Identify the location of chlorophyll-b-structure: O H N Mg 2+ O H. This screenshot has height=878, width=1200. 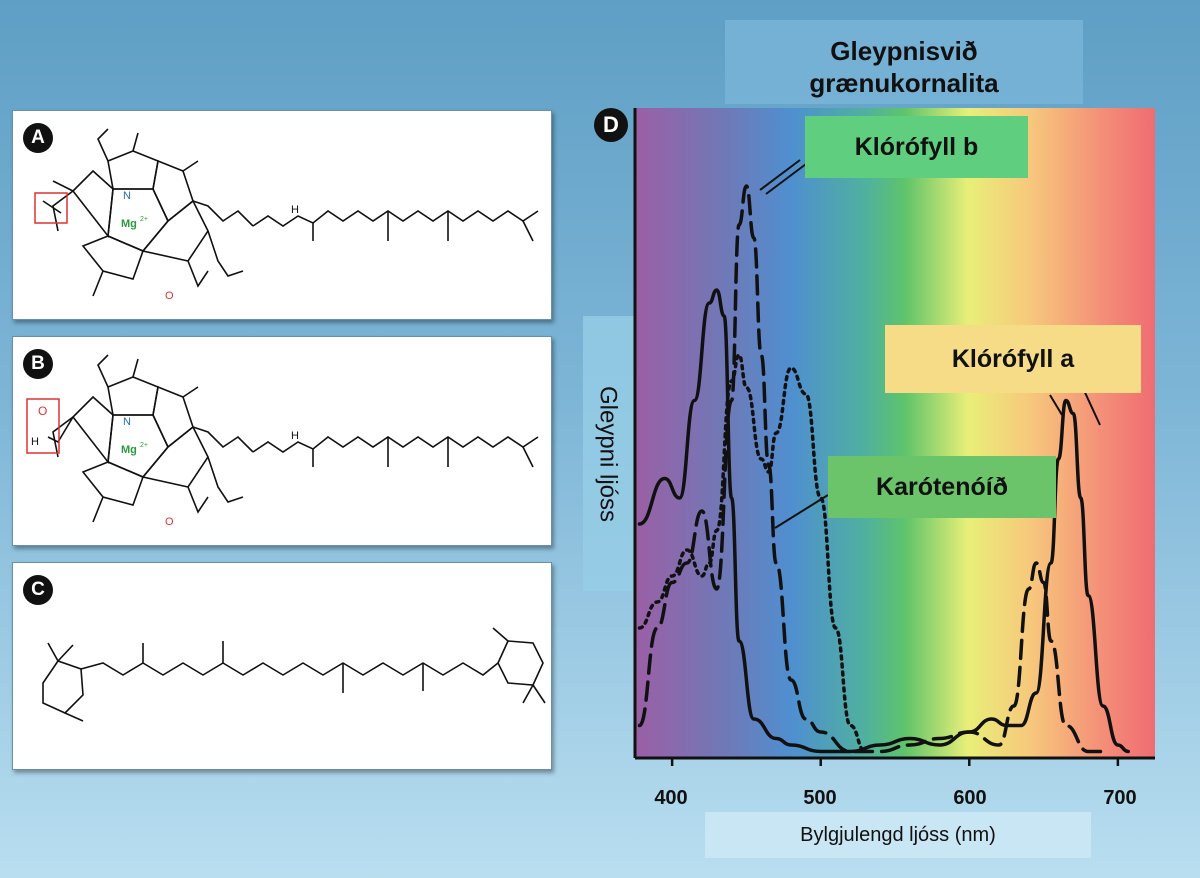
(282, 441).